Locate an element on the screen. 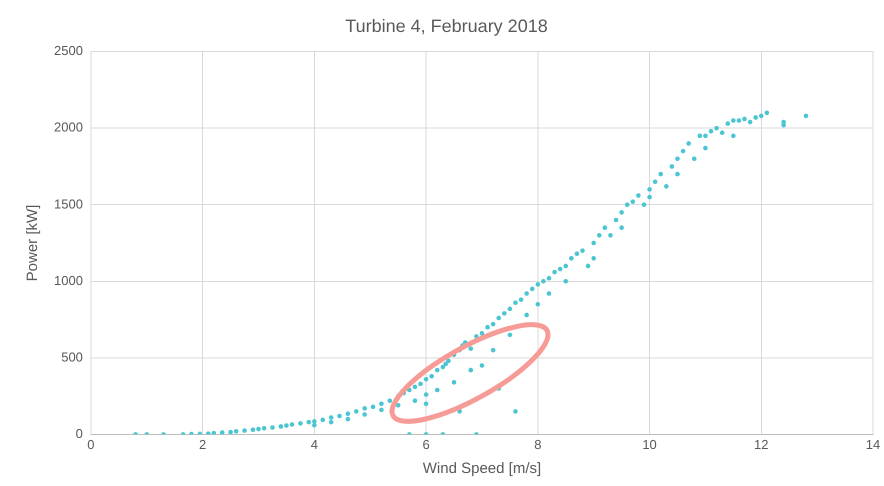  x-tick-label: 6 is located at coordinates (426, 444).